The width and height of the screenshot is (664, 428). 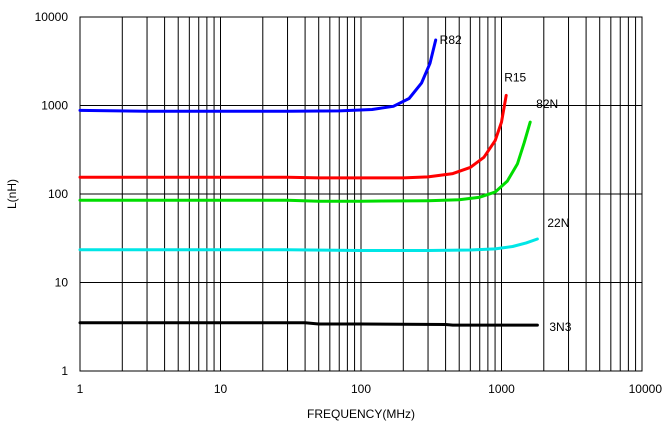 I want to click on series-line-82n, so click(x=305, y=161).